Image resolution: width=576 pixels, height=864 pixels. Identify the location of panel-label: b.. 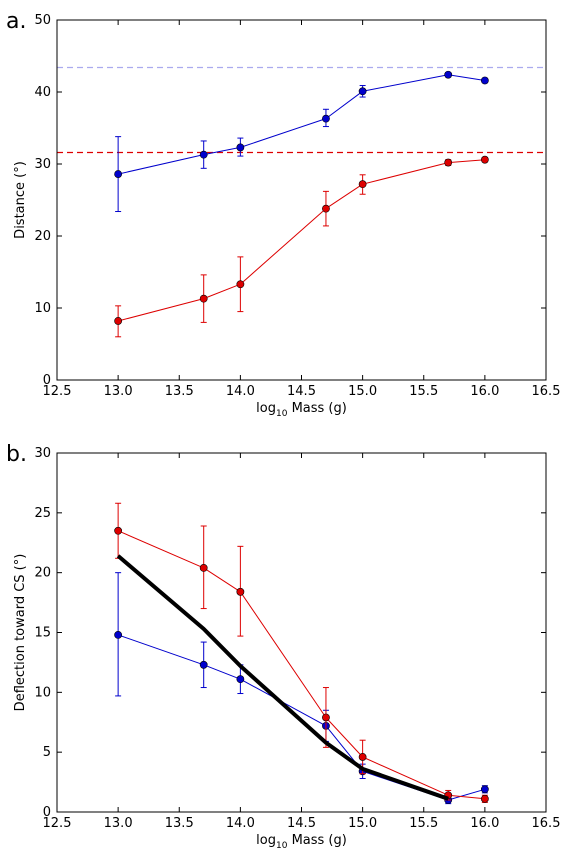
(16, 454).